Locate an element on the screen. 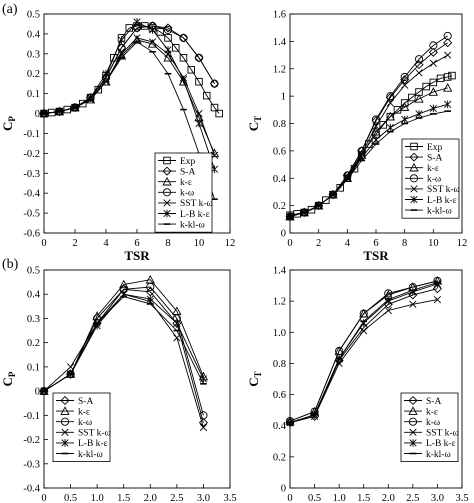 The height and width of the screenshot is (503, 474). y-tick-label: 0.4 is located at coordinates (280, 179).